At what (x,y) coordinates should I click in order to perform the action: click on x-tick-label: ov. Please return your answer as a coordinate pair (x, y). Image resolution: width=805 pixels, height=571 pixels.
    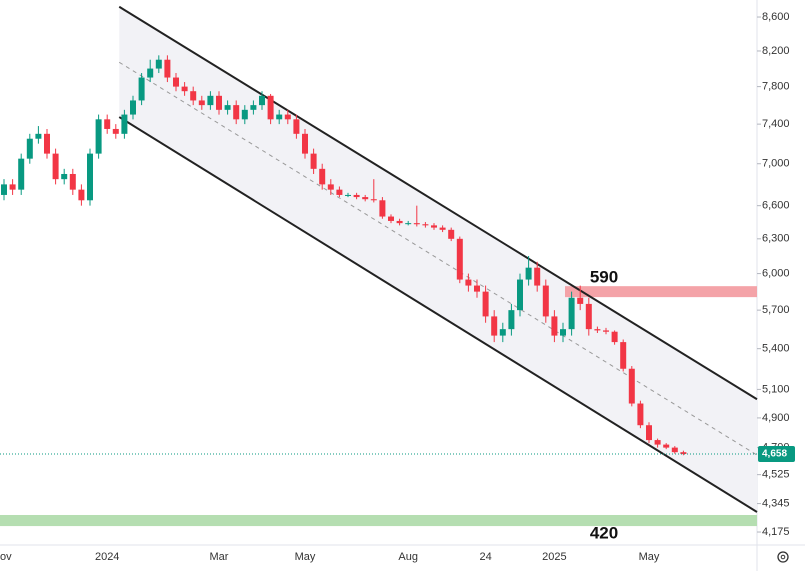
    Looking at the image, I should click on (6, 557).